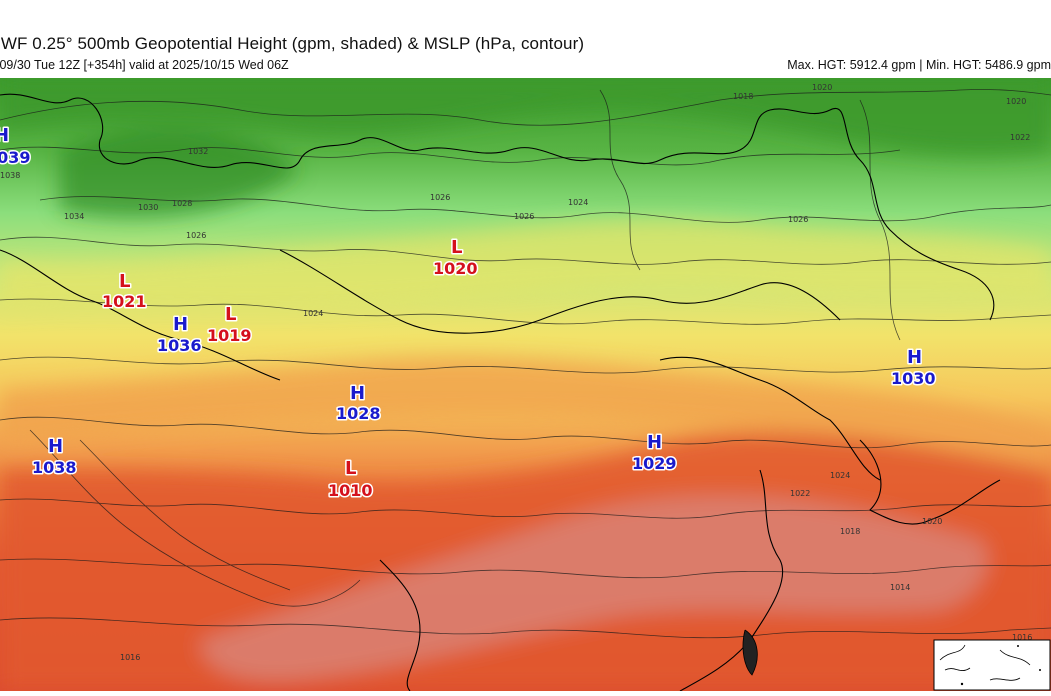 The height and width of the screenshot is (696, 1051). What do you see at coordinates (654, 463) in the screenshot?
I see `system-value: 1029` at bounding box center [654, 463].